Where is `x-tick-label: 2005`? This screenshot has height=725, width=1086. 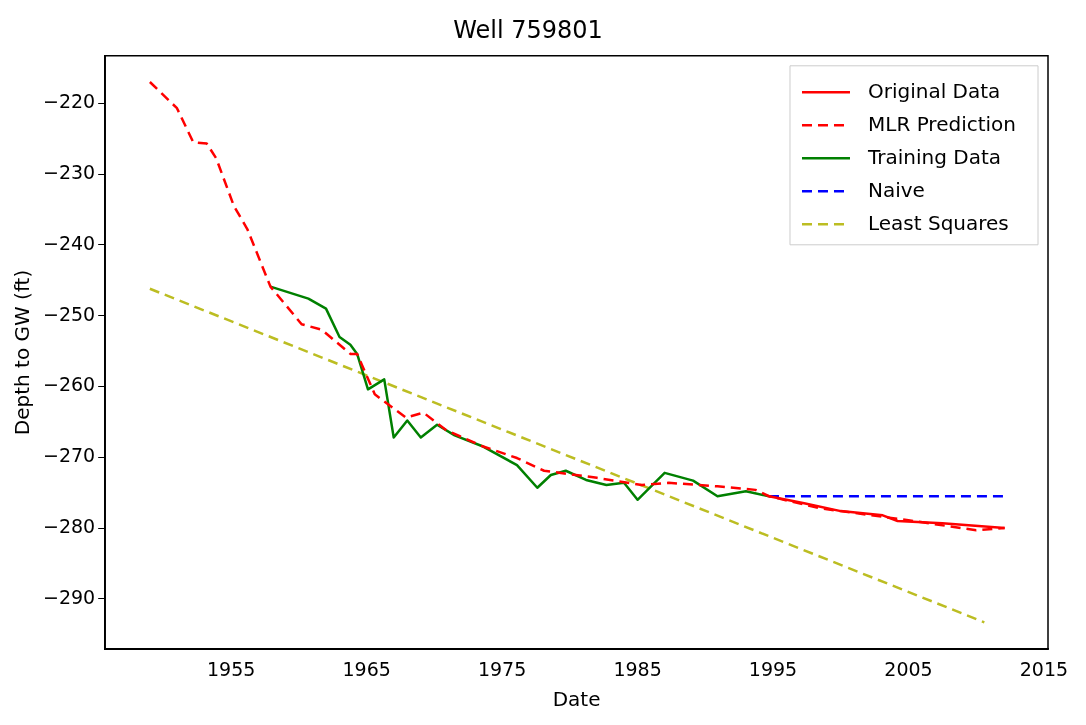 x-tick-label: 2005 is located at coordinates (908, 668).